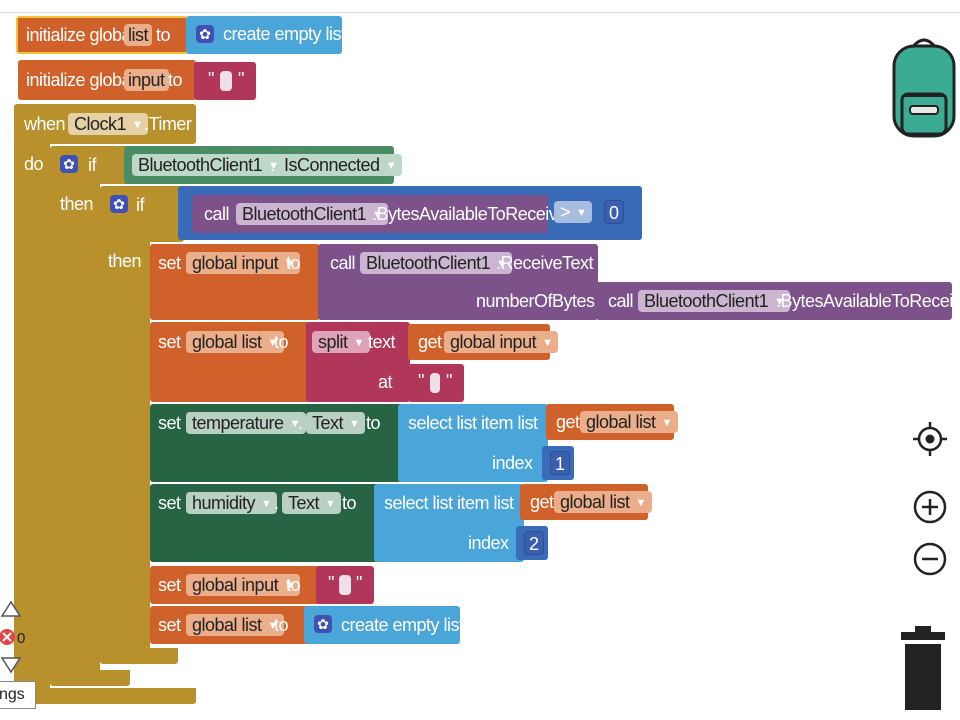 The width and height of the screenshot is (960, 720). Describe the element at coordinates (107, 80) in the screenshot. I see `init-global-input-block: initialize global input to` at that location.